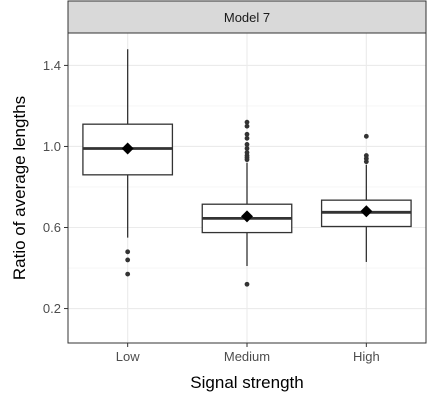  What do you see at coordinates (52, 65) in the screenshot?
I see `y-tick-label: 1.4` at bounding box center [52, 65].